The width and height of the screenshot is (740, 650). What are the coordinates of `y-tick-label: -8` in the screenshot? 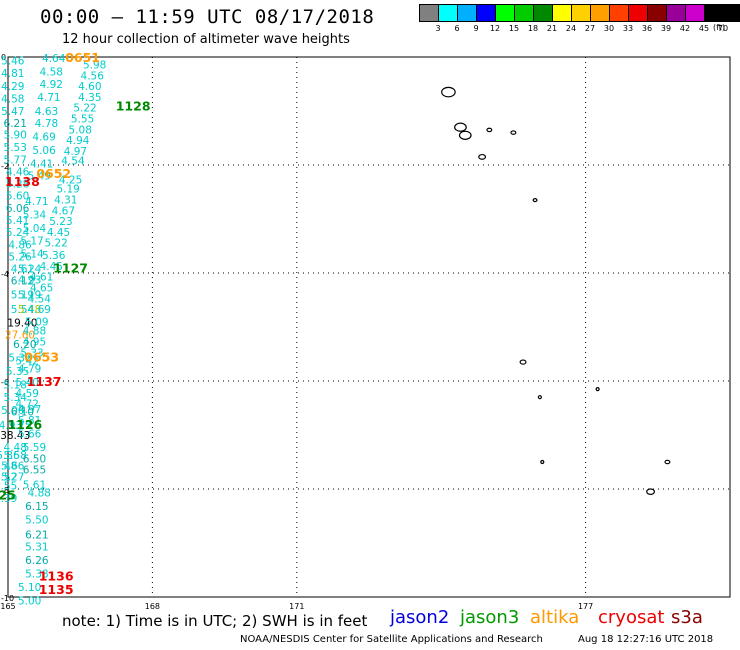 It's located at (5, 490).